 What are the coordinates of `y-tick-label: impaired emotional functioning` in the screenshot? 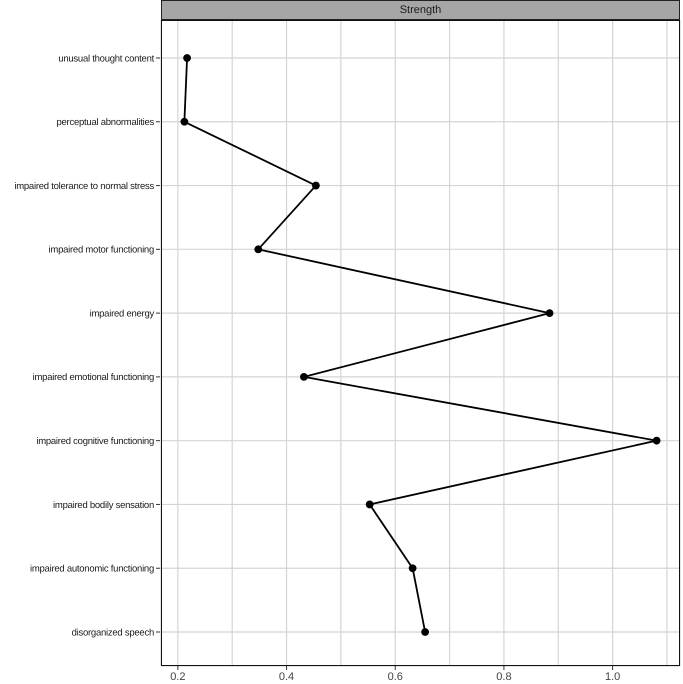 It's located at (93, 378).